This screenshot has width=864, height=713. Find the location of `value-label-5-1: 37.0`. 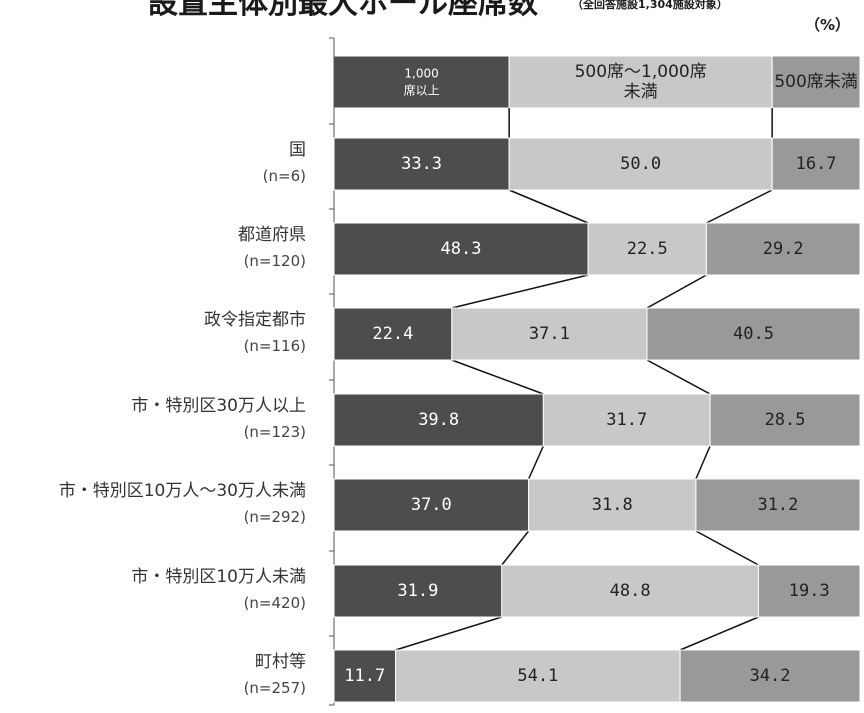

value-label-5-1: 37.0 is located at coordinates (431, 505).